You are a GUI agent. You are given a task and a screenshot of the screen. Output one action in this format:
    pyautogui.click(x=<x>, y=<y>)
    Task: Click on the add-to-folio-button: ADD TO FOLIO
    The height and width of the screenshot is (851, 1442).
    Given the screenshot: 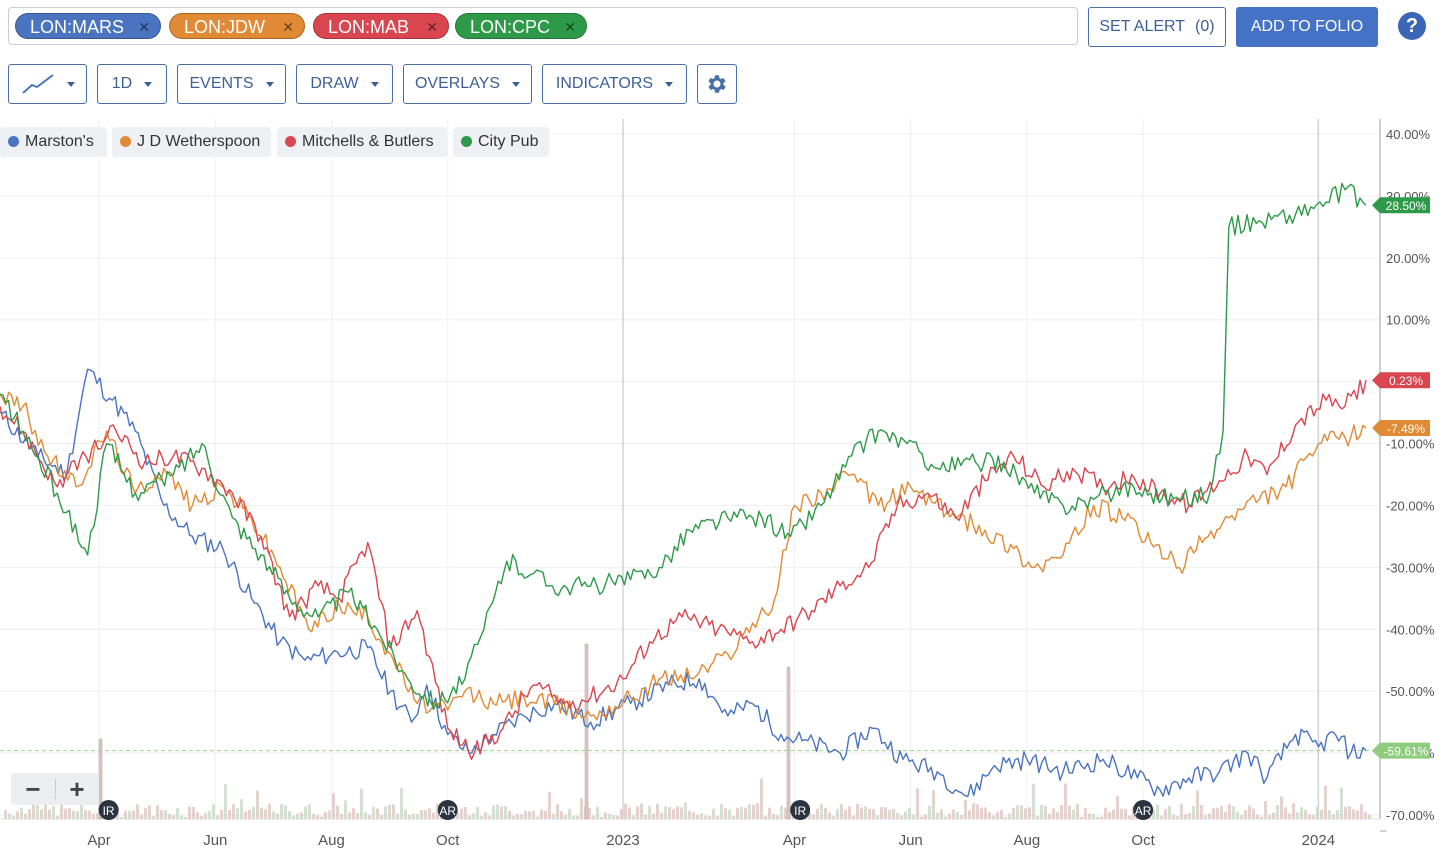 What is the action you would take?
    pyautogui.click(x=1307, y=27)
    